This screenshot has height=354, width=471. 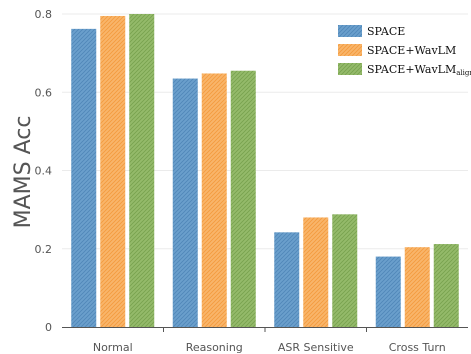 I want to click on y-tick-label: 0.8, so click(x=44, y=14).